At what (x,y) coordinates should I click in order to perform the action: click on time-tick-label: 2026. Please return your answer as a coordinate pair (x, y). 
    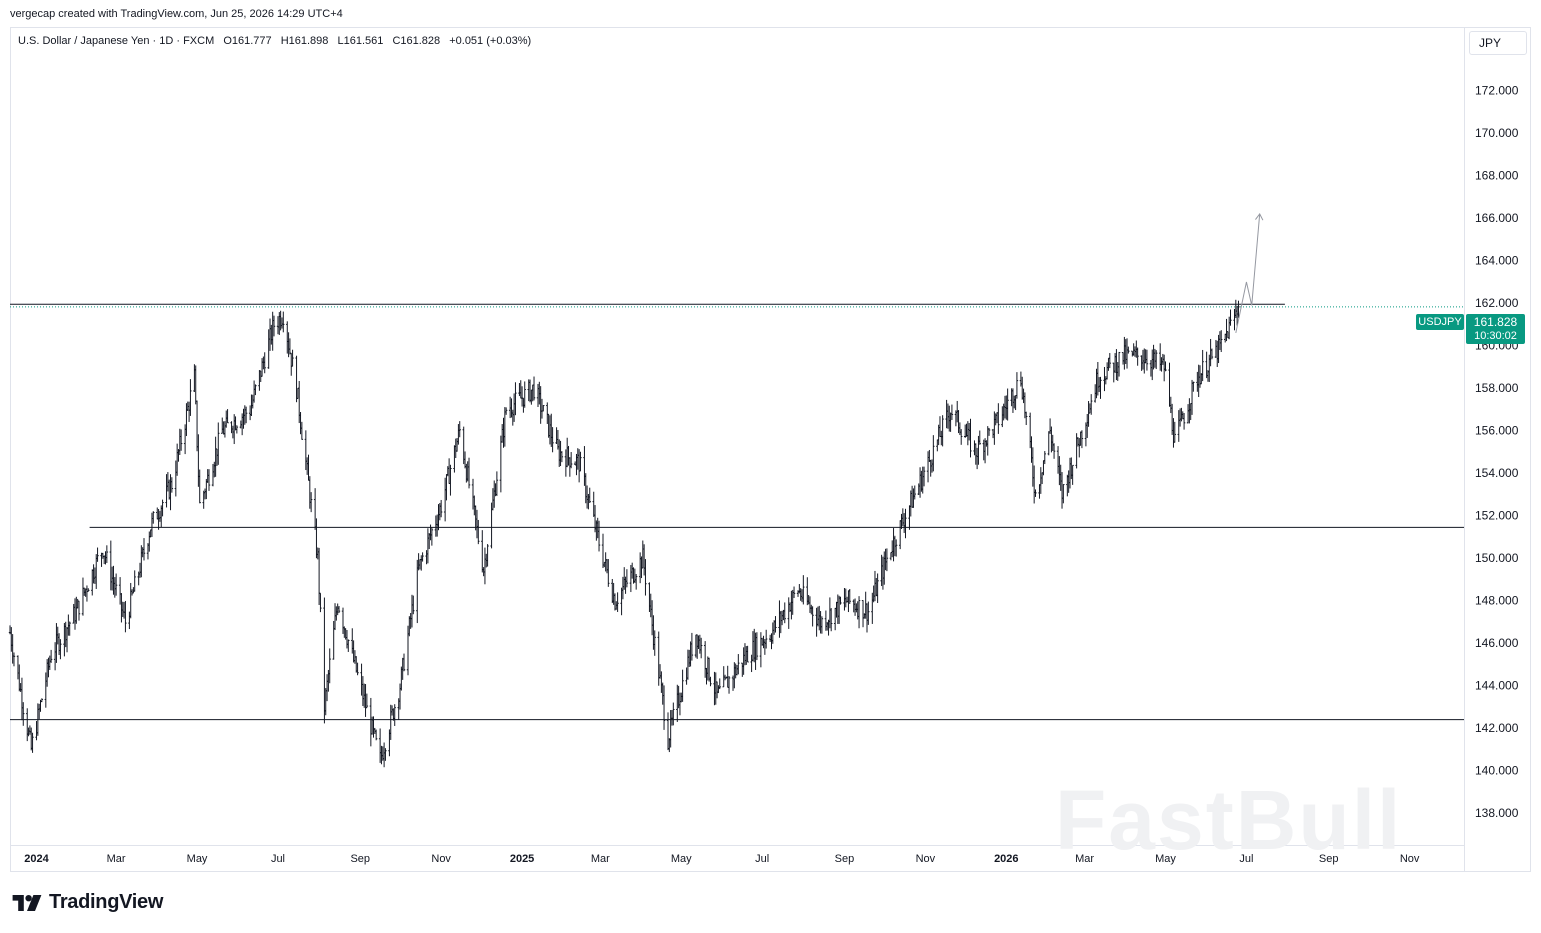
    Looking at the image, I should click on (1006, 859).